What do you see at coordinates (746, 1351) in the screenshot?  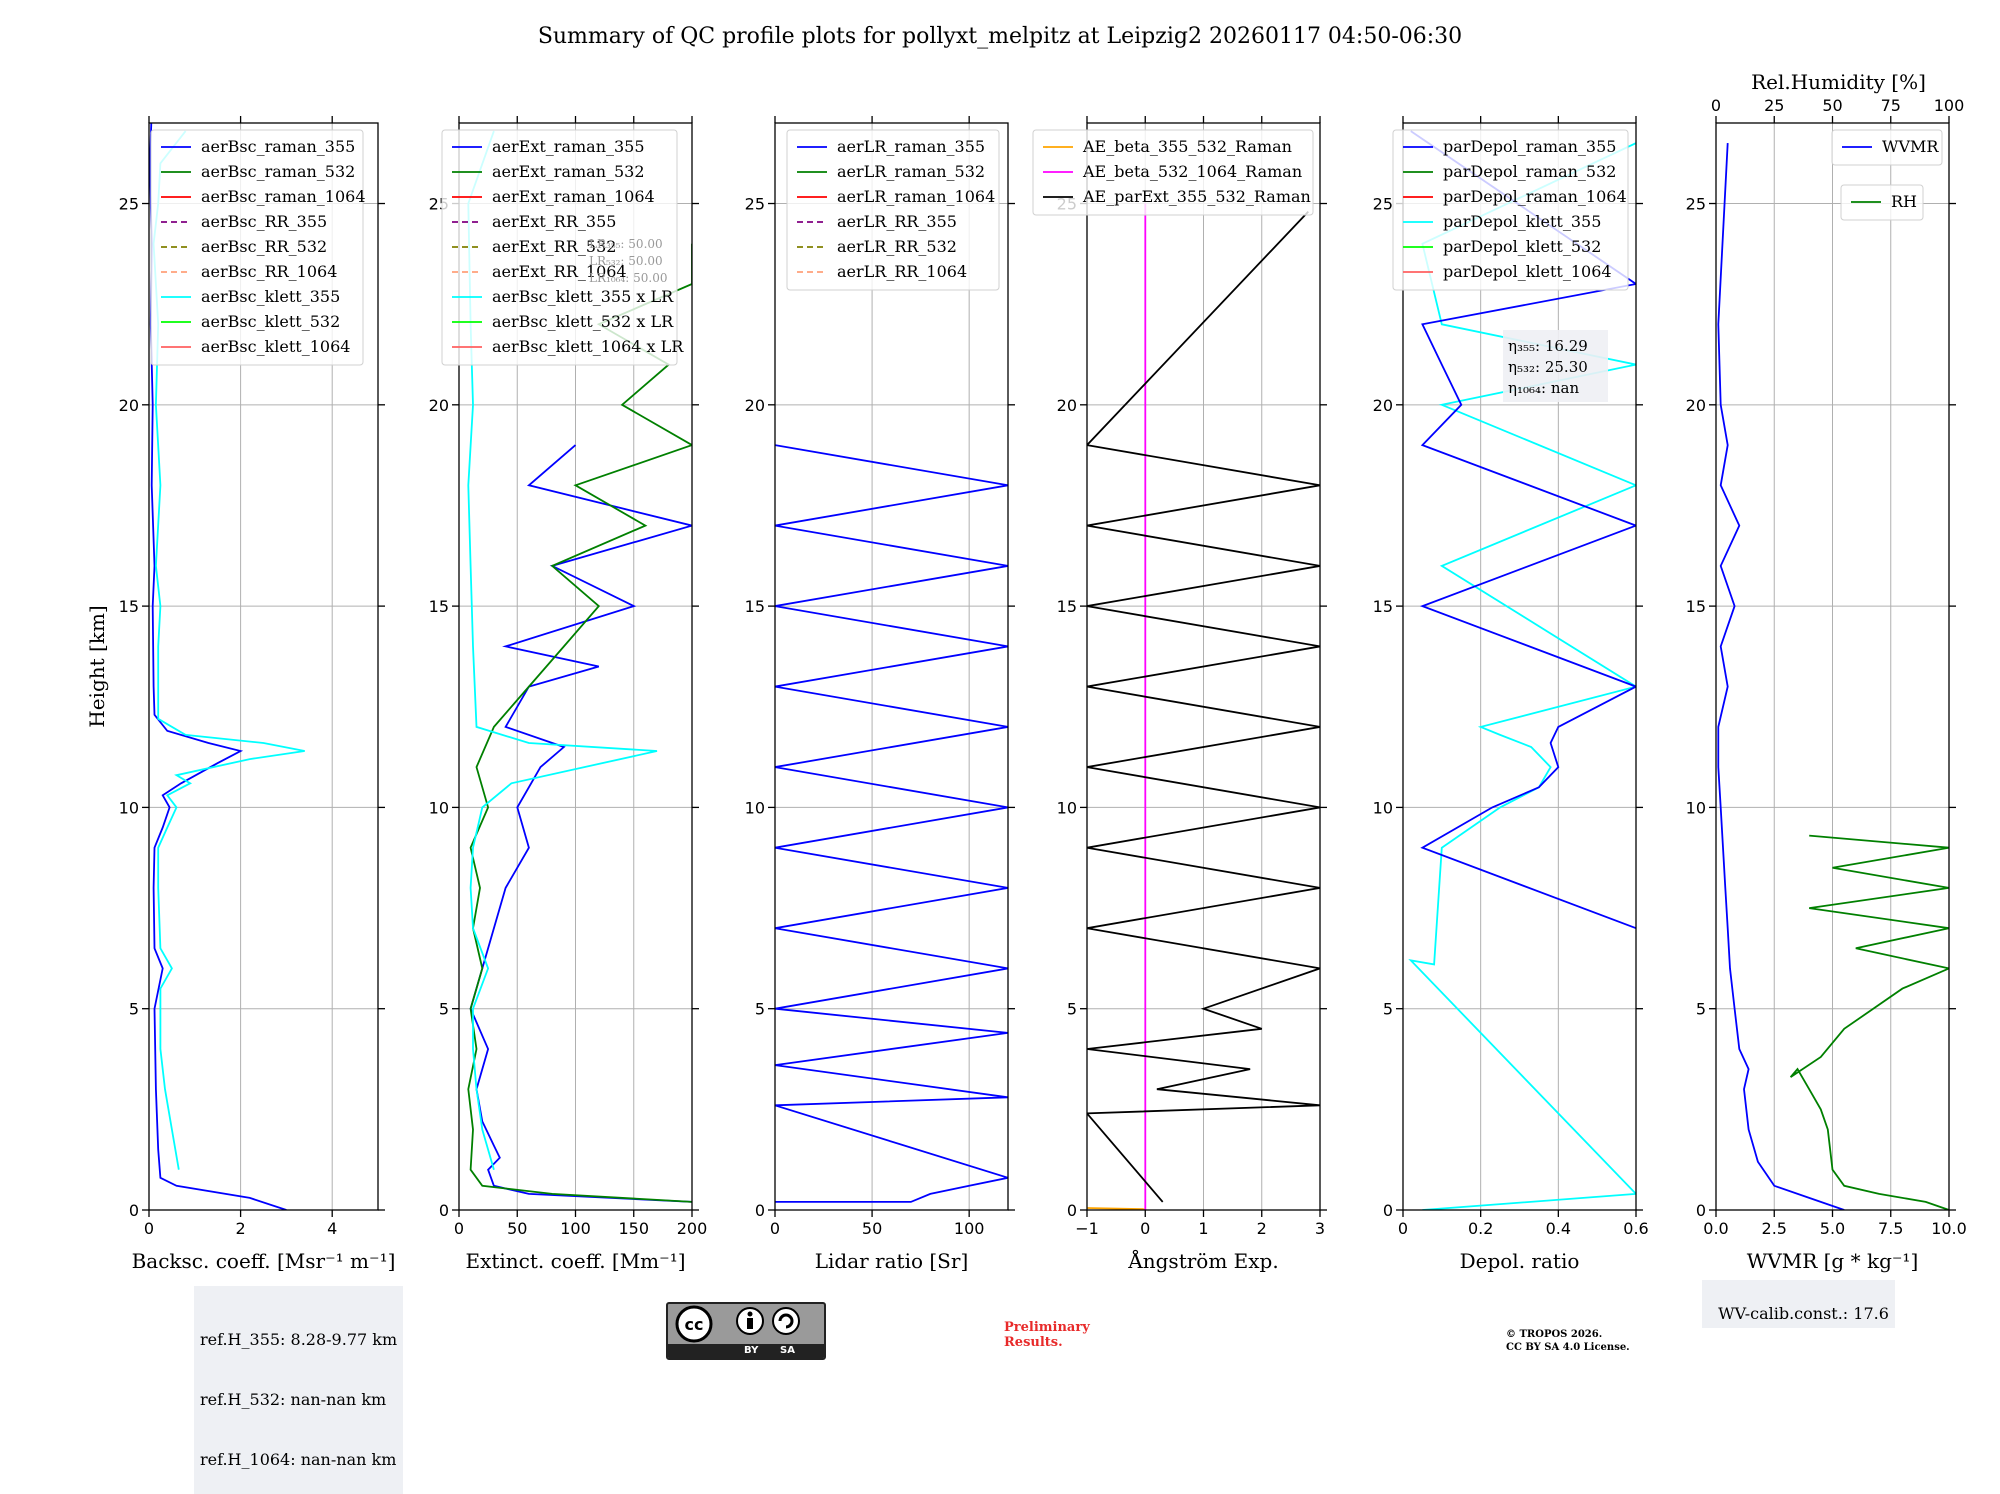 I see `cc-label-bar: BY SA` at bounding box center [746, 1351].